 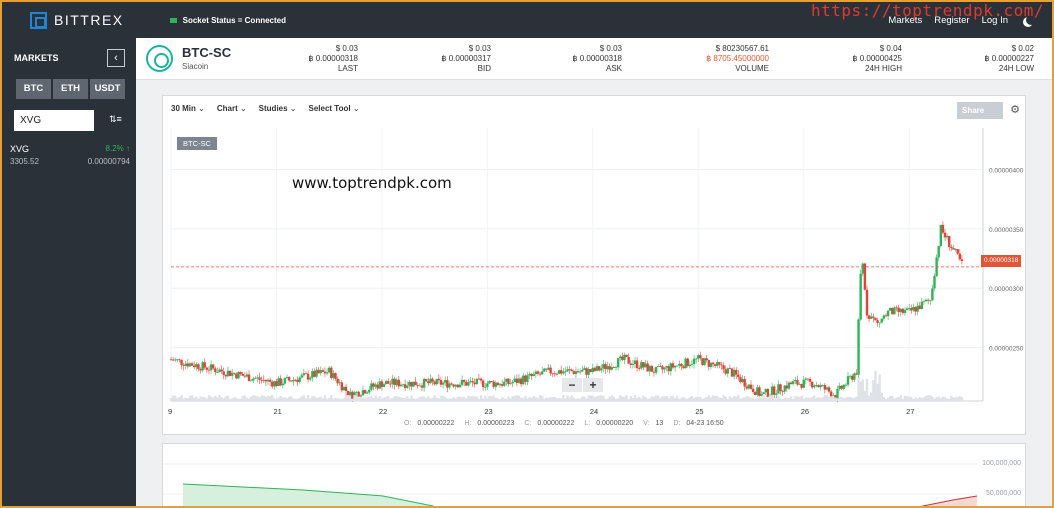 I want to click on market-list-item: XVG 8.2% ↑ 3305.52 0.00000794, so click(x=70, y=155).